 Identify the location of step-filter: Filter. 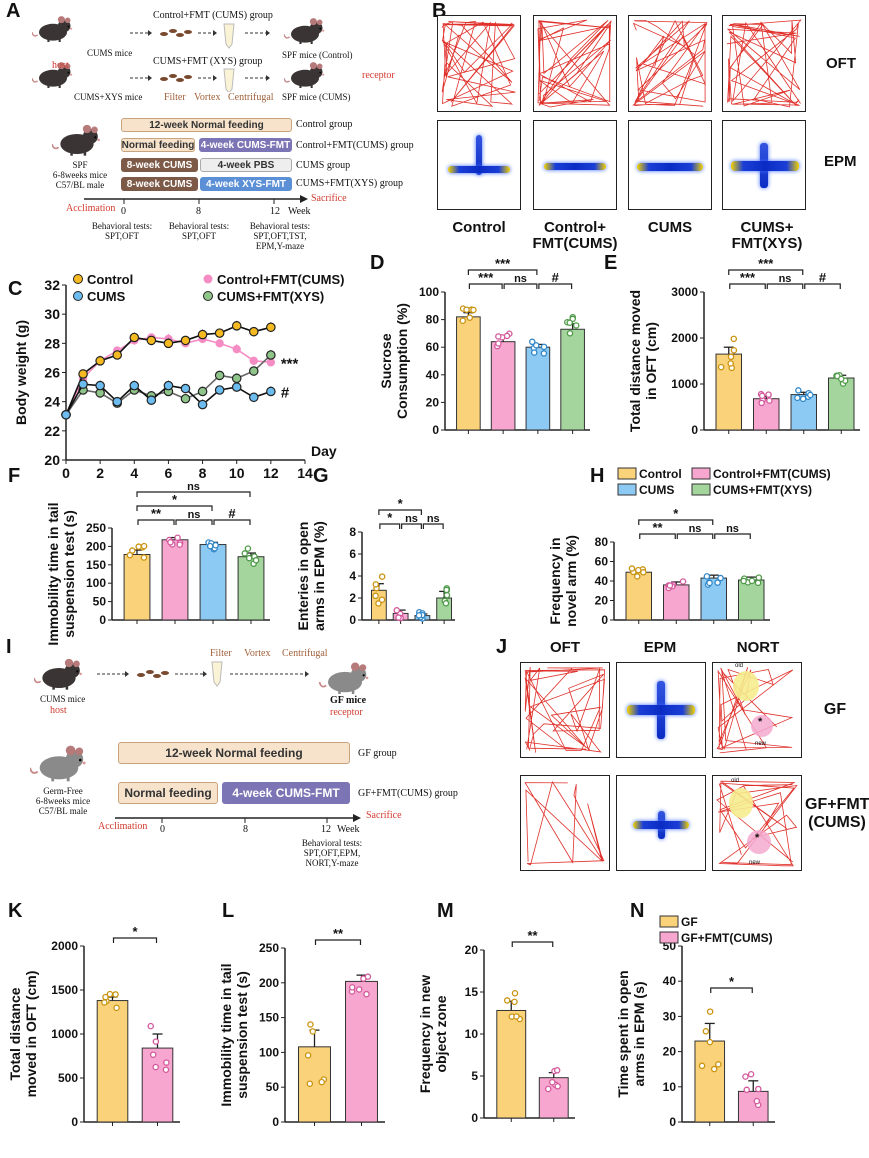
(175, 97).